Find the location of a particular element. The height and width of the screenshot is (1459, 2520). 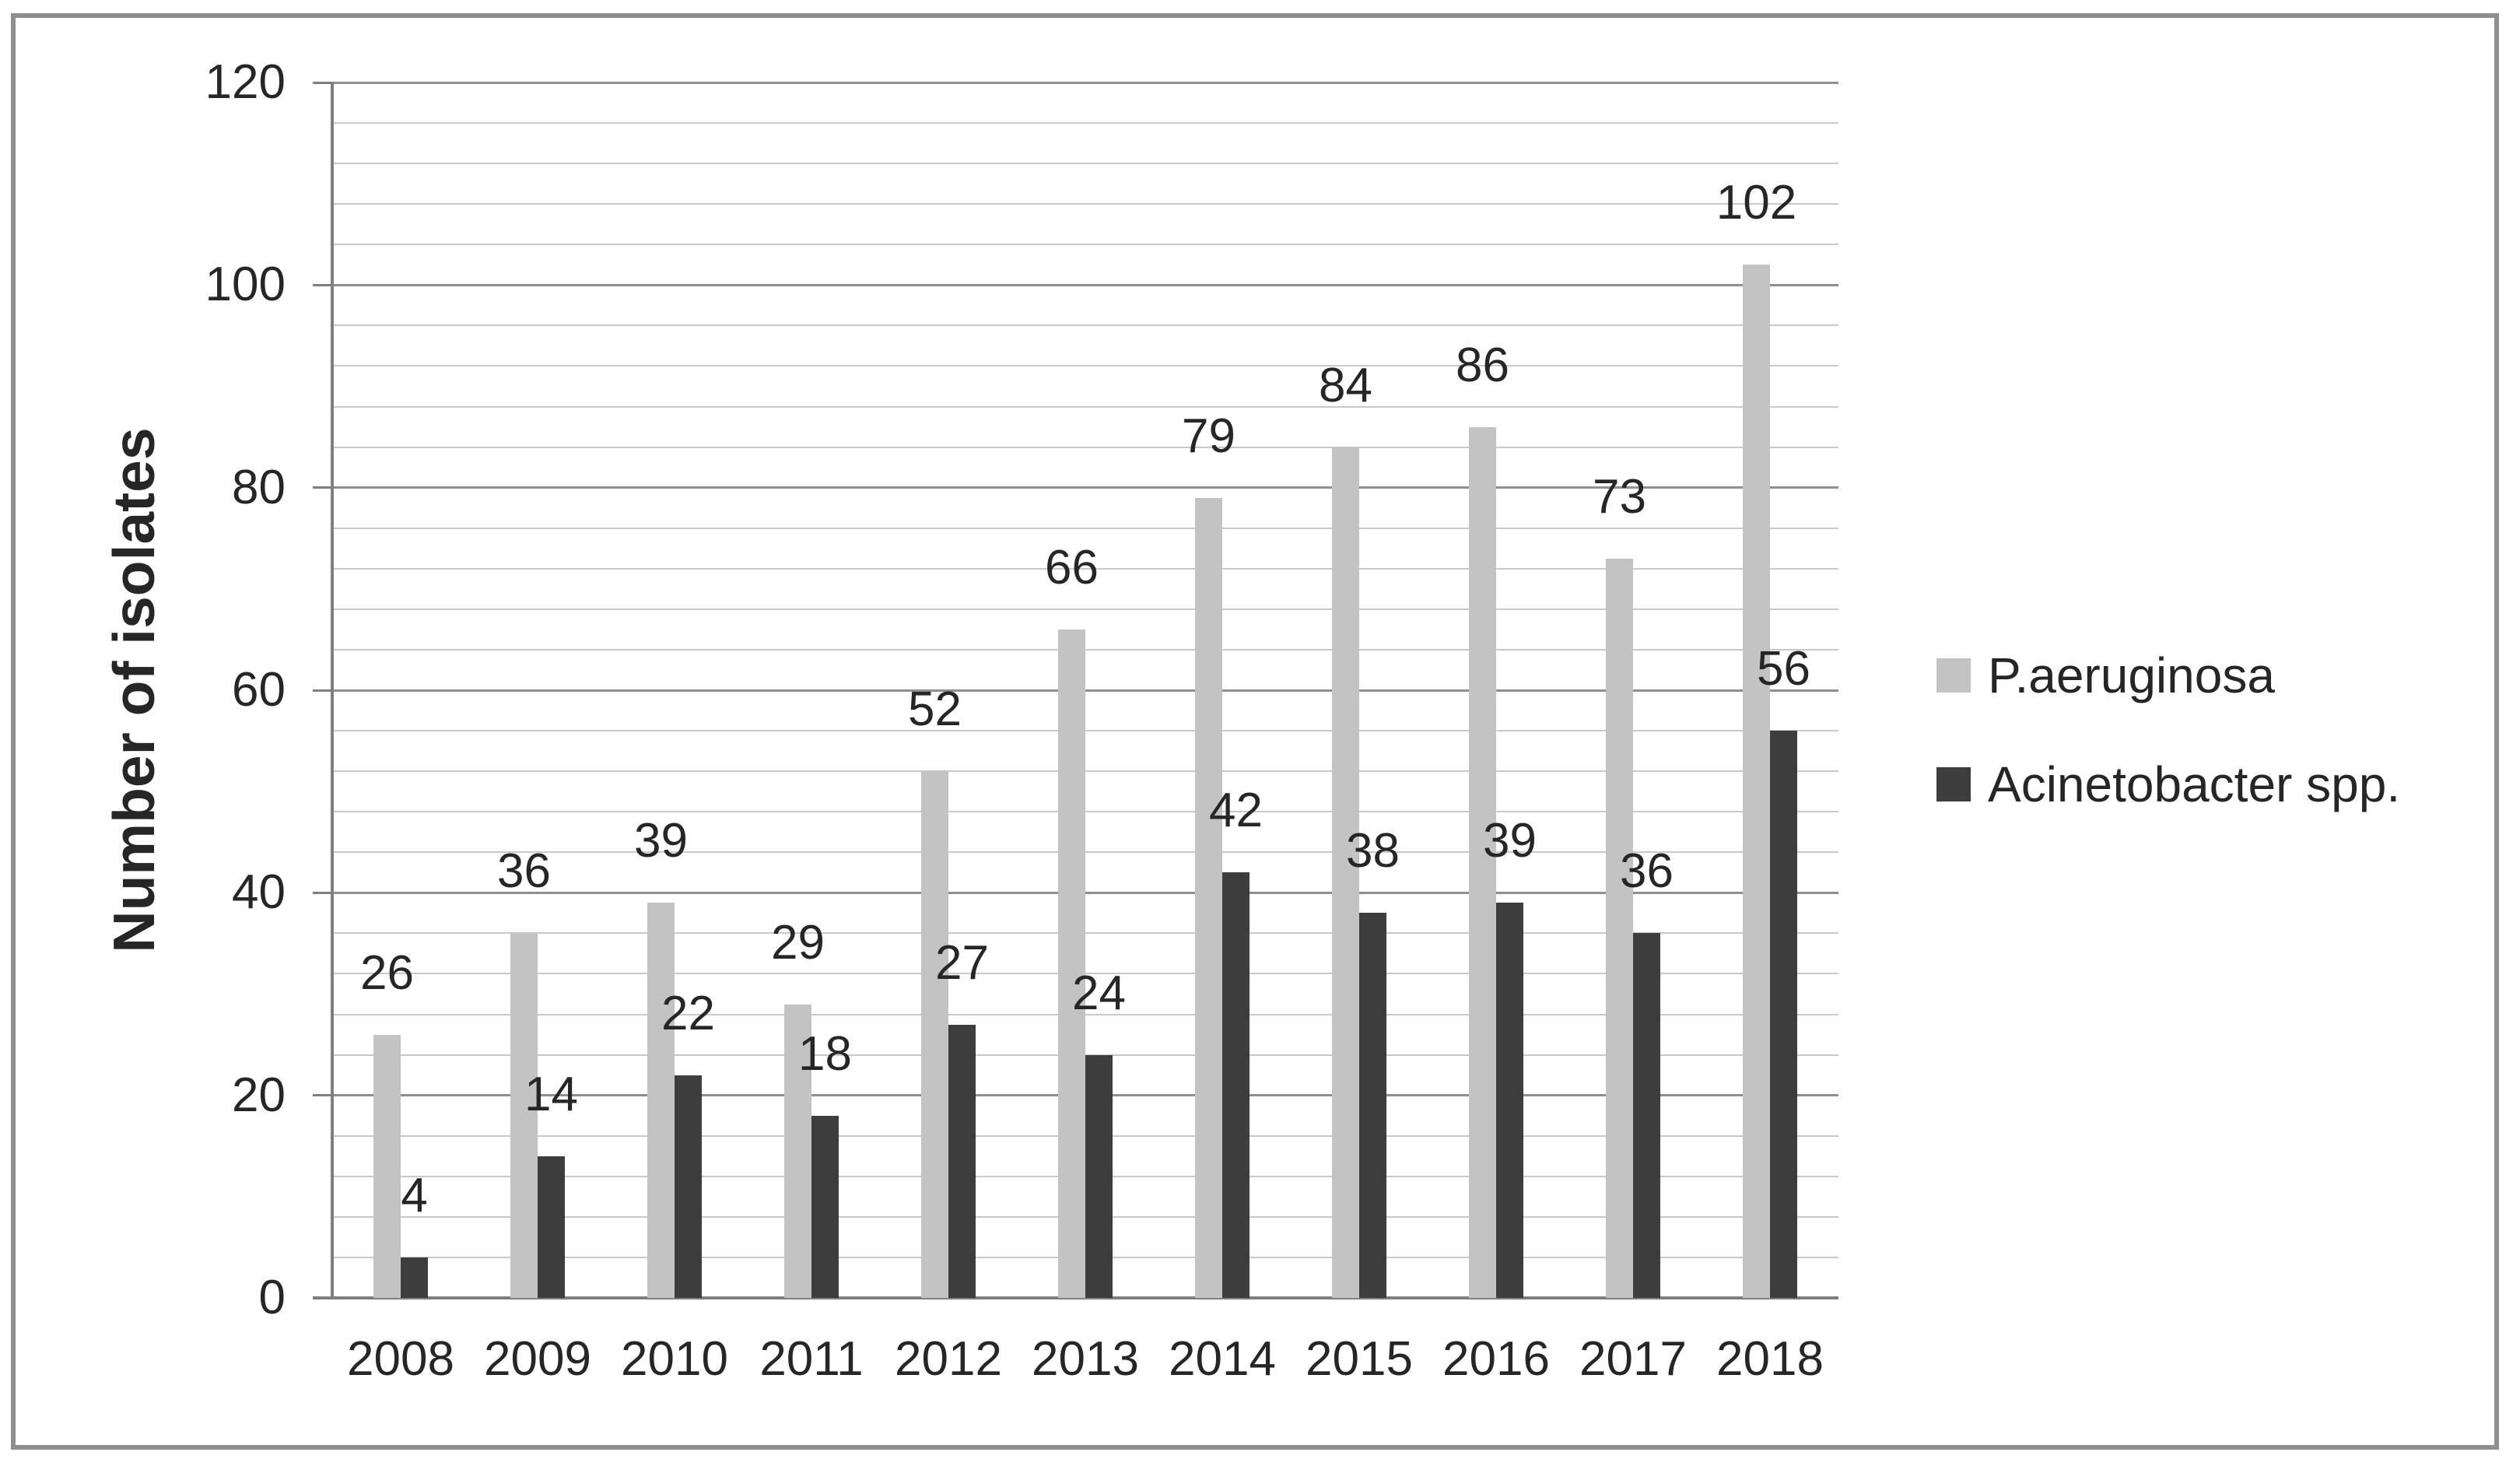

bar-p-aeruginosa-2017 is located at coordinates (1620, 928).